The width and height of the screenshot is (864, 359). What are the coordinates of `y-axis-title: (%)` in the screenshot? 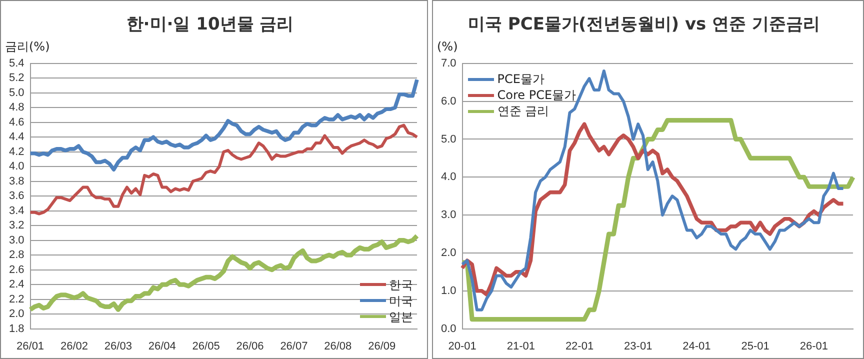 It's located at (447, 47).